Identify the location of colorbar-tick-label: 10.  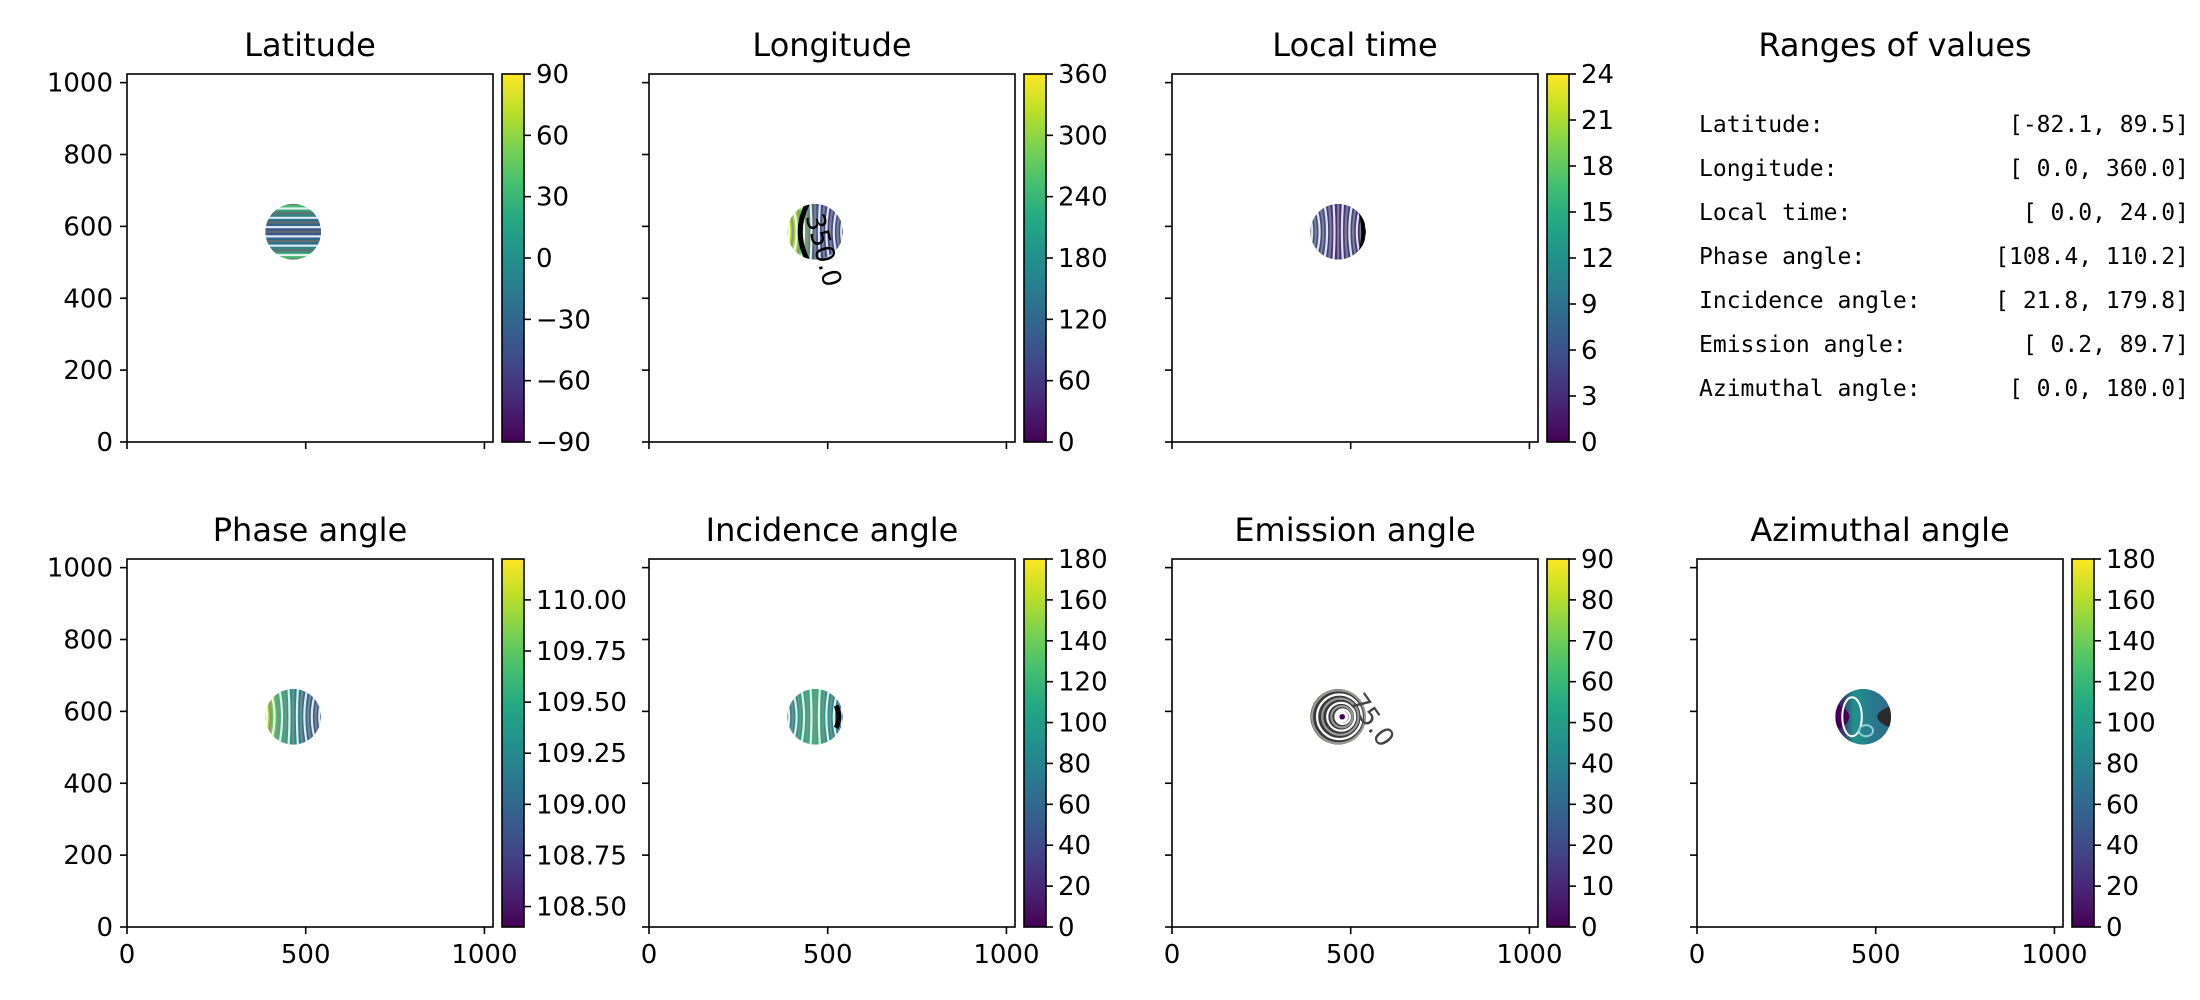
(1597, 887).